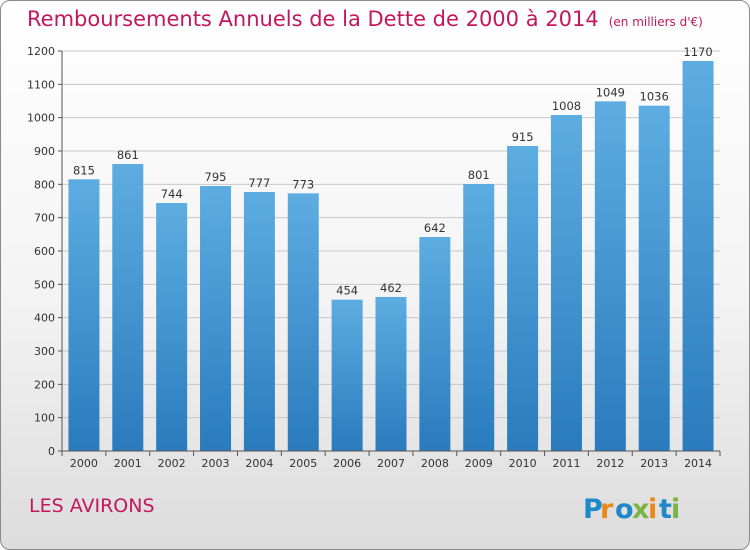 This screenshot has width=750, height=550. I want to click on bar-2000, so click(84, 315).